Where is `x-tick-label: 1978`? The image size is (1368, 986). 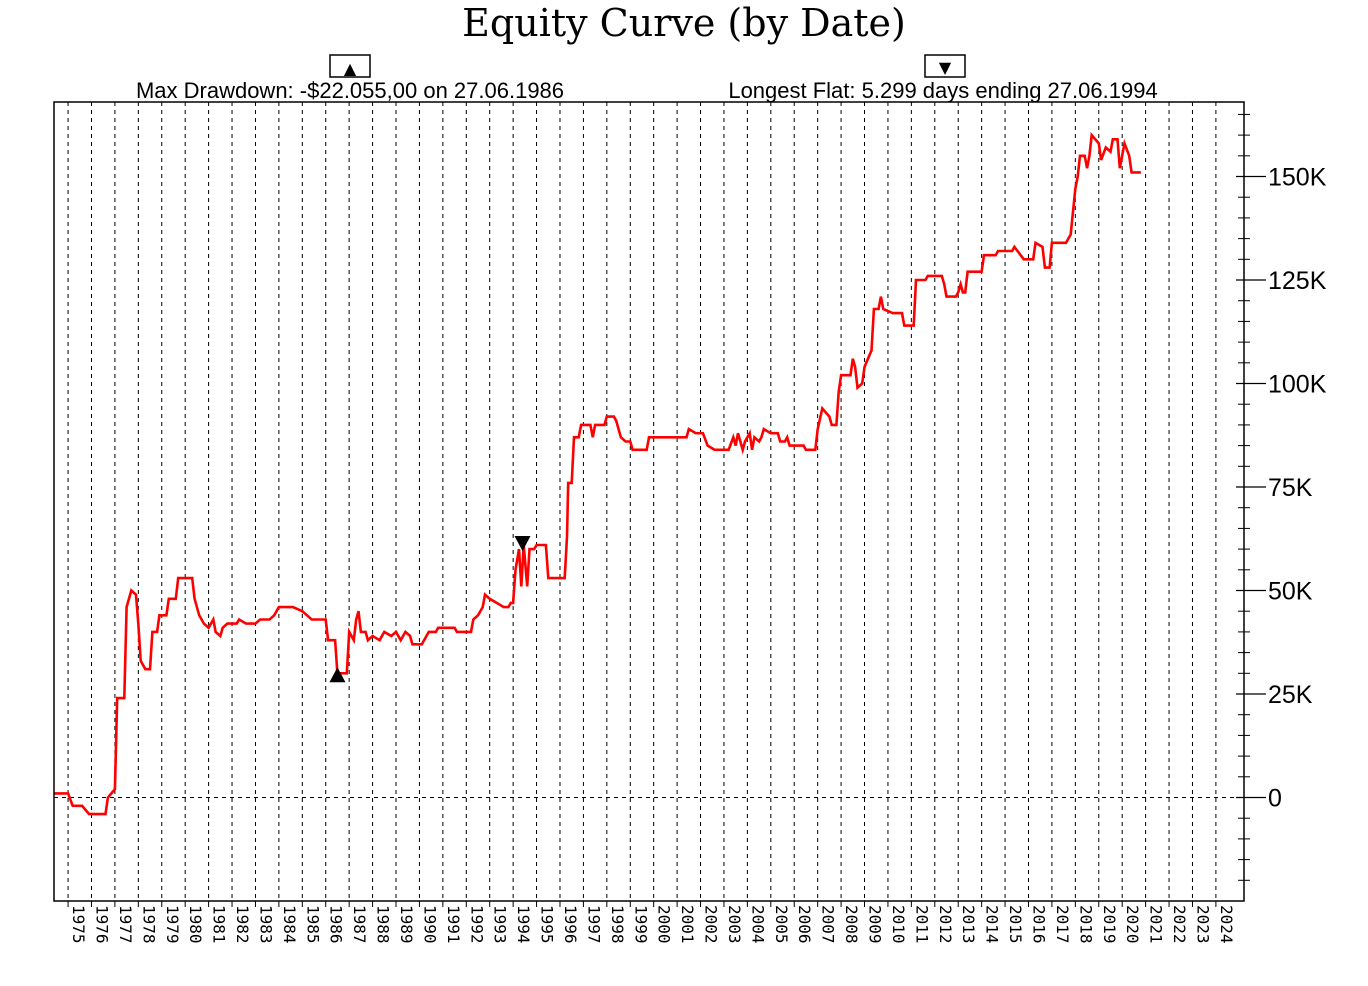
x-tick-label: 1978 is located at coordinates (148, 924).